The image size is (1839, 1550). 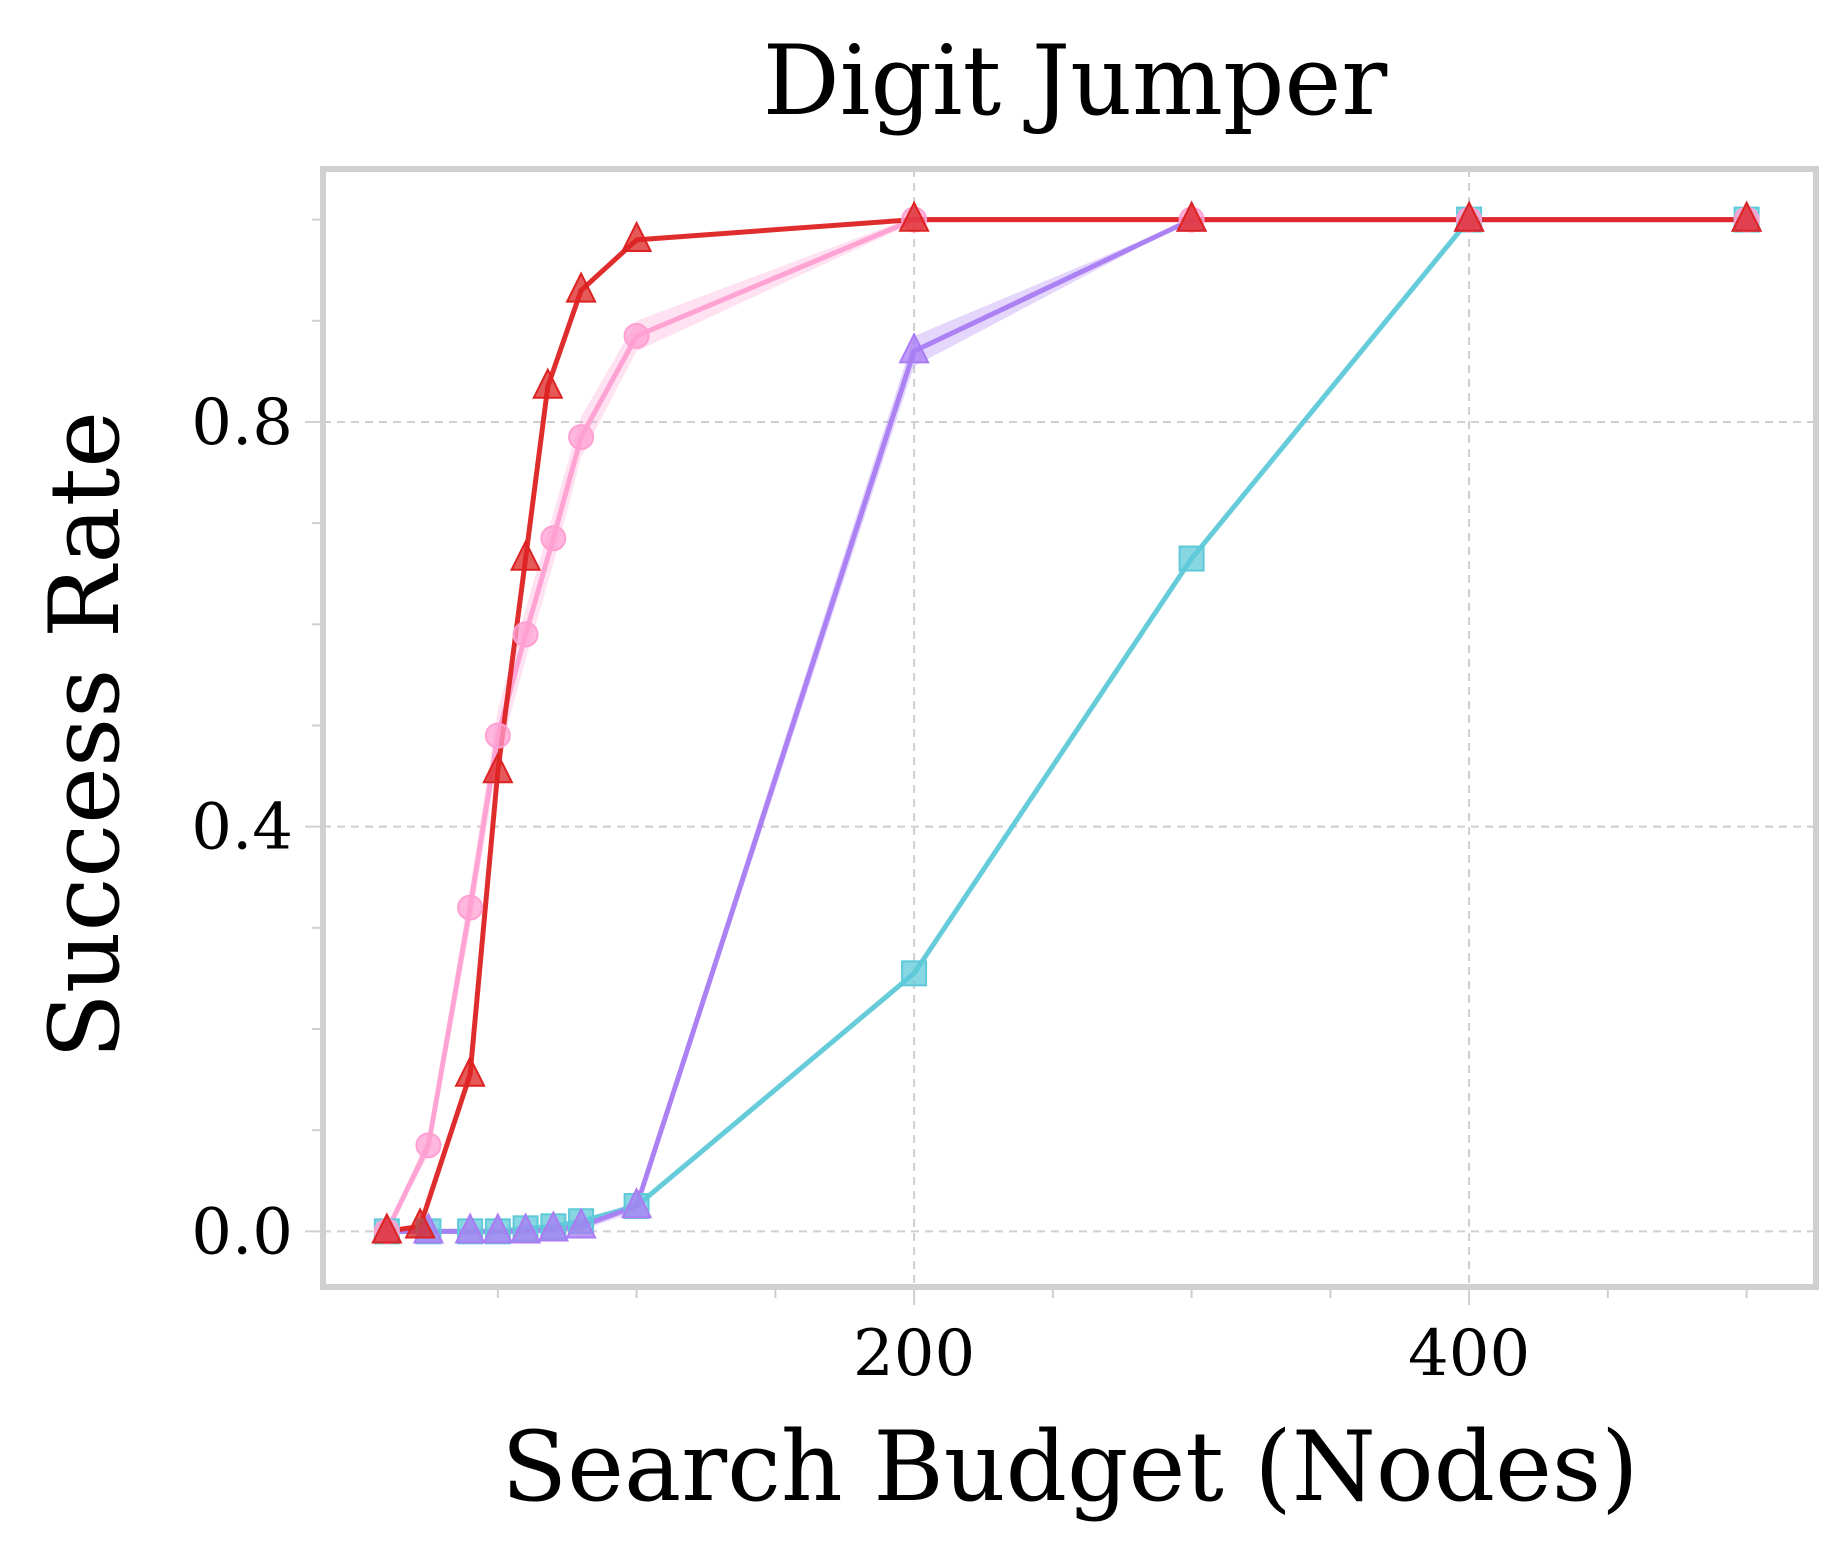 What do you see at coordinates (914, 1354) in the screenshot?
I see `x-tick-label: 200` at bounding box center [914, 1354].